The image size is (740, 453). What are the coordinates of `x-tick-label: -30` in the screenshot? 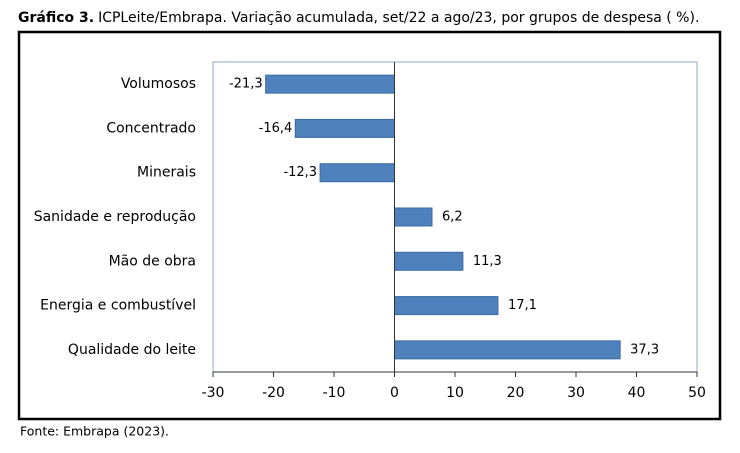 It's located at (213, 393).